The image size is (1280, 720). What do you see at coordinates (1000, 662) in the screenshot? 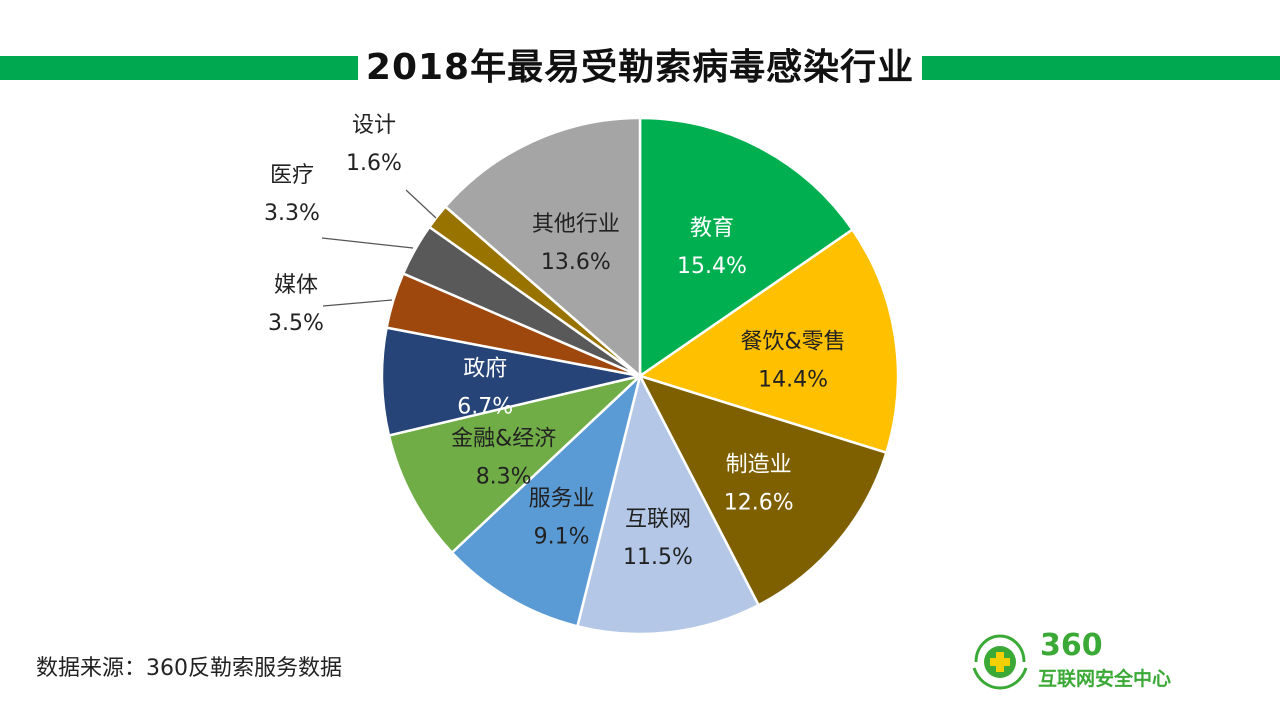
I see `360-cross-shield-icon` at bounding box center [1000, 662].